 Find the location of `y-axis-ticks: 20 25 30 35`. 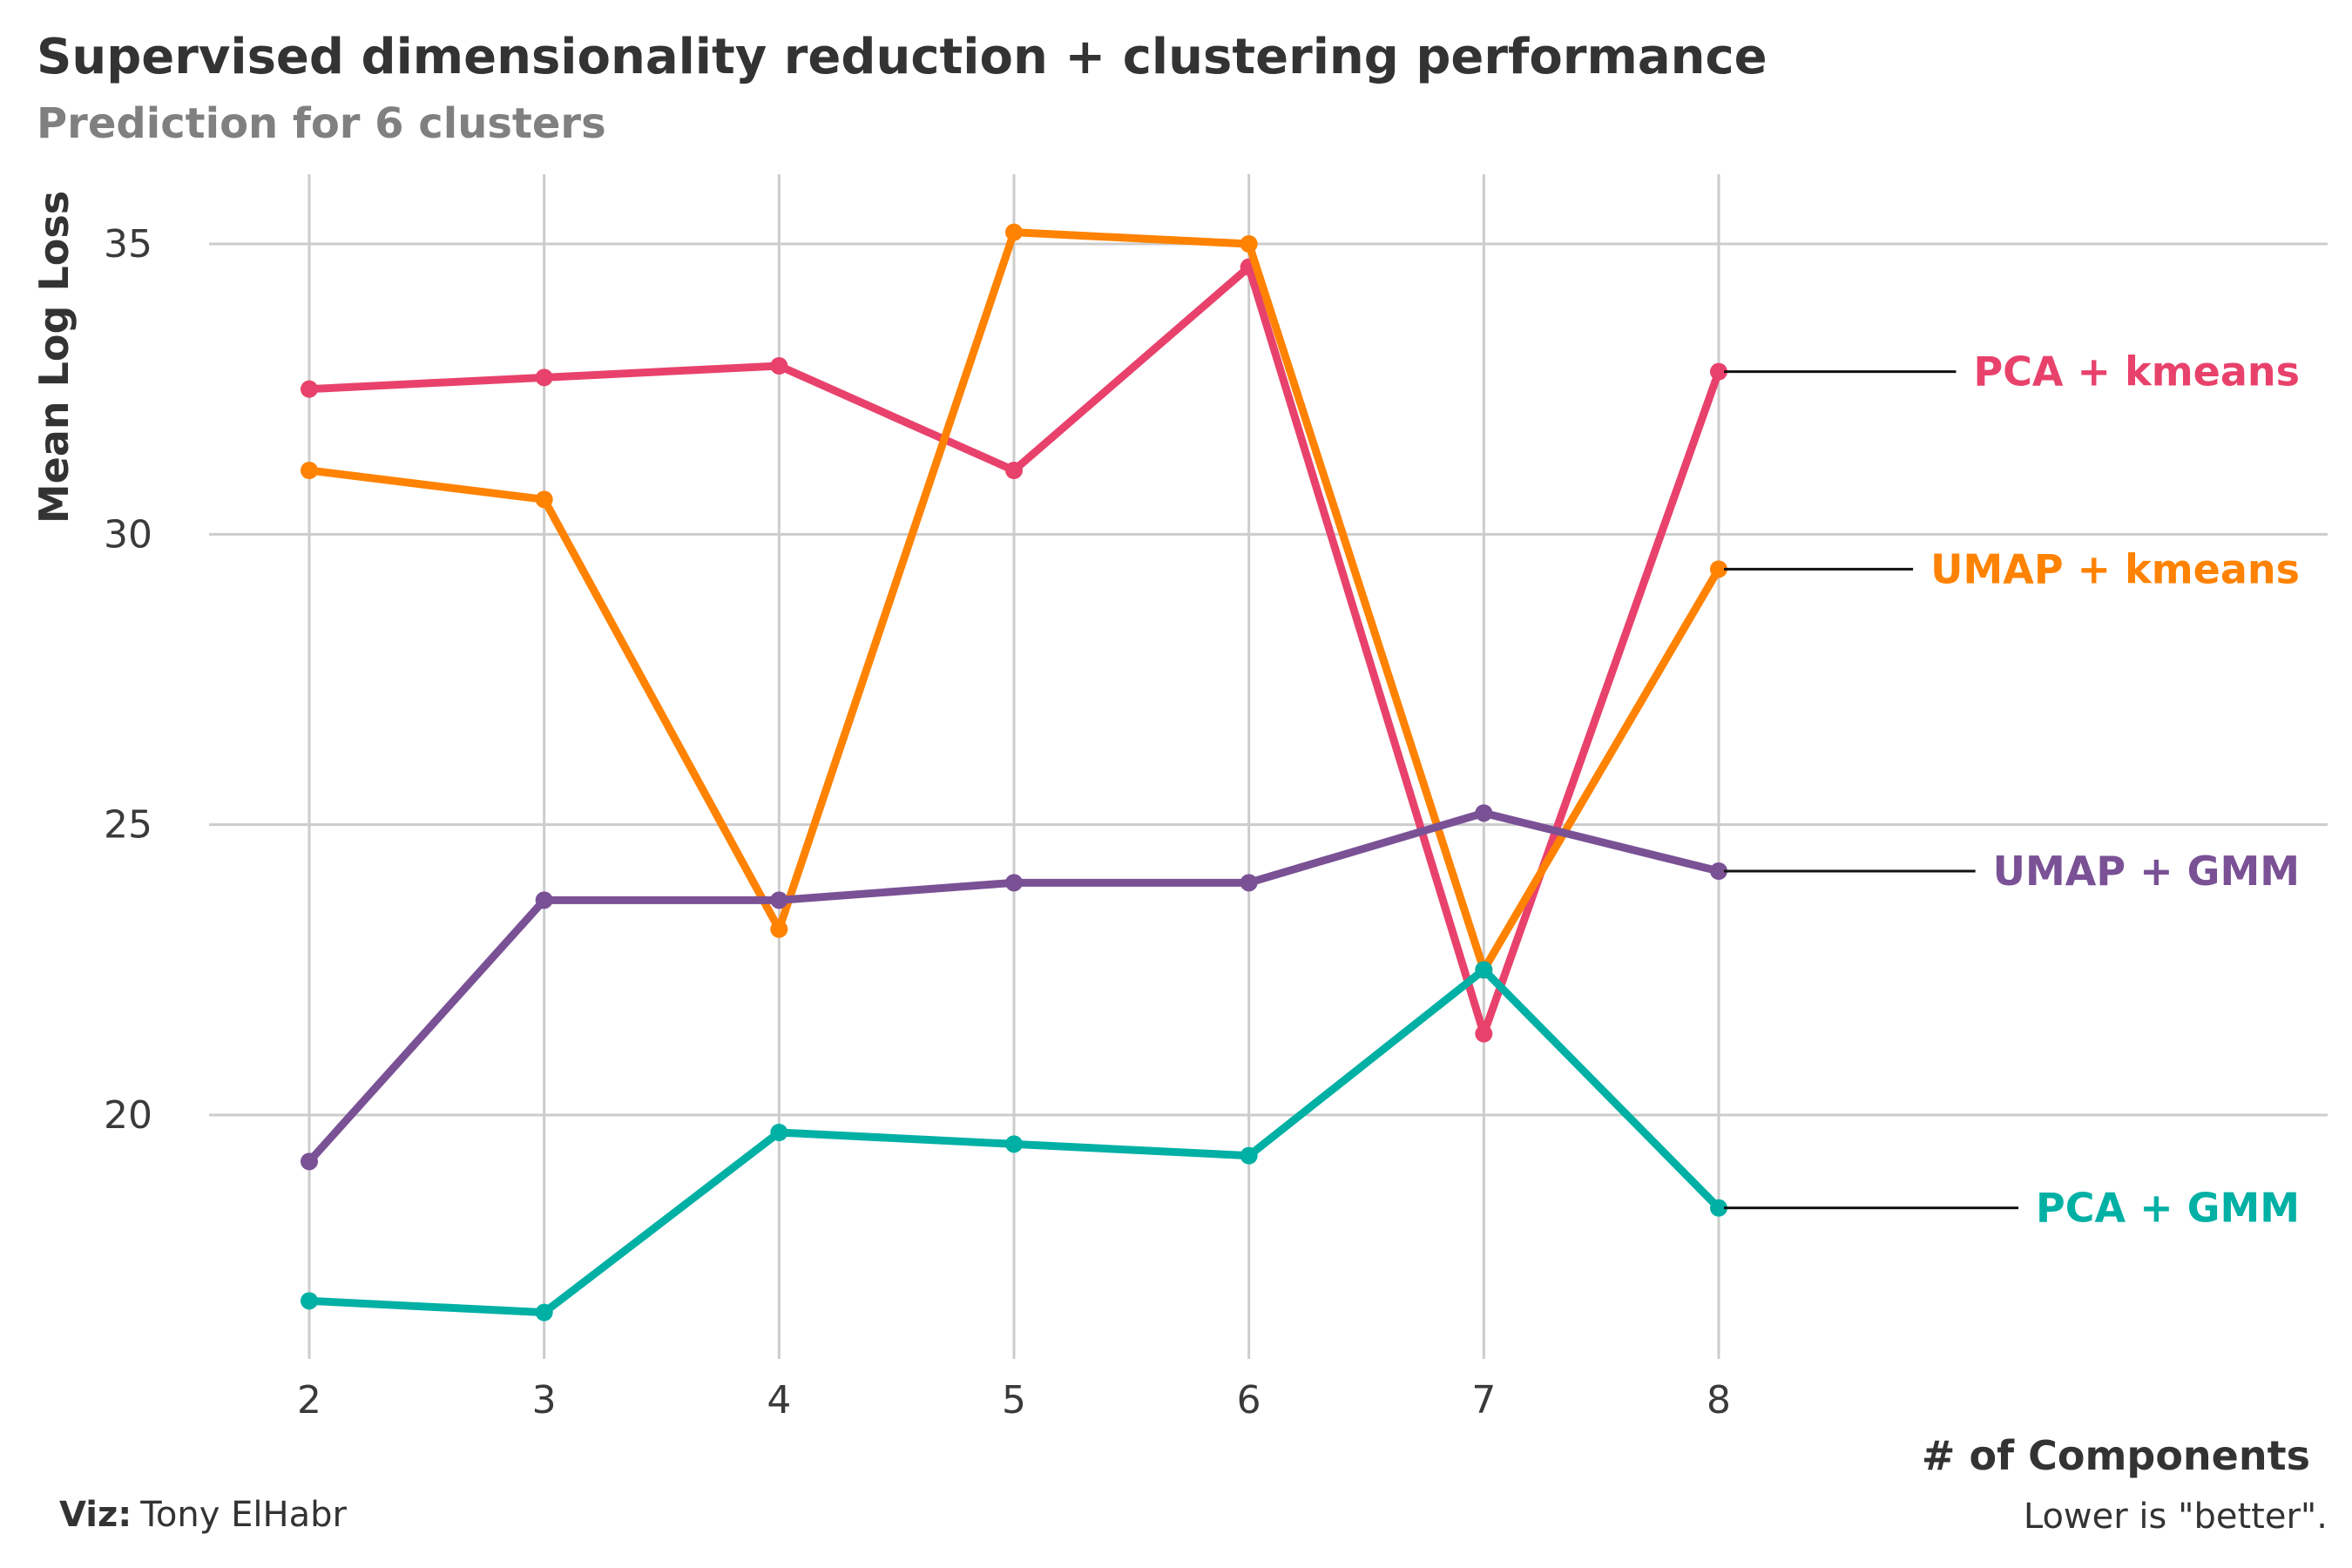

y-axis-ticks: 20 25 30 35 is located at coordinates (128, 680).